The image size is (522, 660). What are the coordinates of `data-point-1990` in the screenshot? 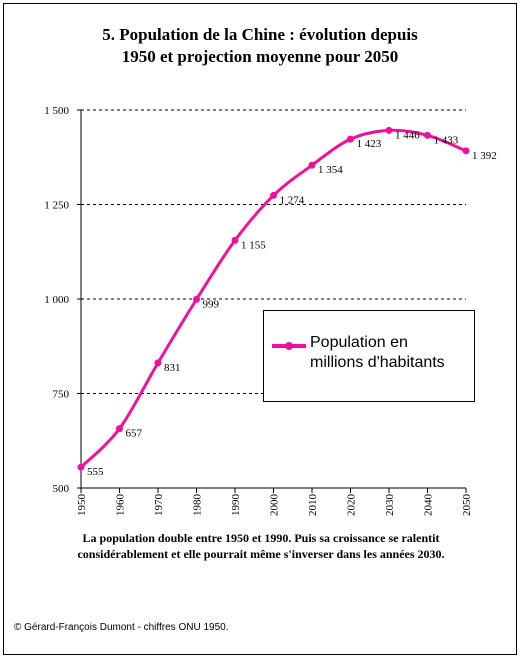 It's located at (235, 240).